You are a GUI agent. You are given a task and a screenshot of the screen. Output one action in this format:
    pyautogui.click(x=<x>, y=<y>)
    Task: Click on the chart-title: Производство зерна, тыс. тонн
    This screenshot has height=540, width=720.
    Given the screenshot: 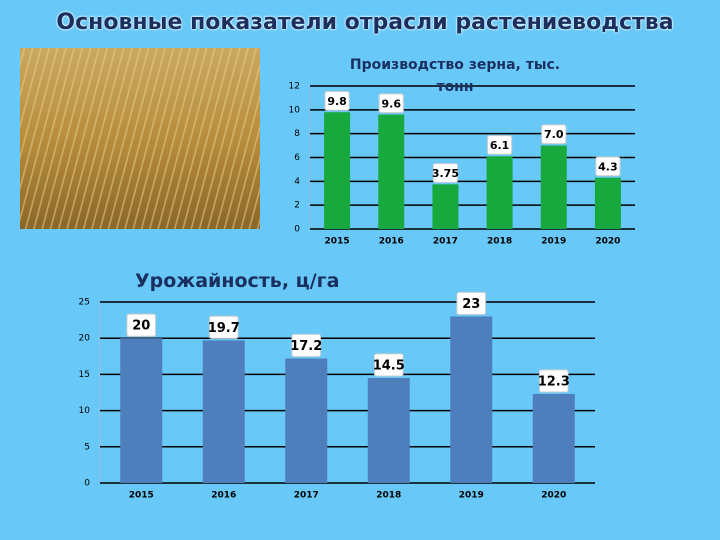 What is the action you would take?
    pyautogui.click(x=455, y=76)
    